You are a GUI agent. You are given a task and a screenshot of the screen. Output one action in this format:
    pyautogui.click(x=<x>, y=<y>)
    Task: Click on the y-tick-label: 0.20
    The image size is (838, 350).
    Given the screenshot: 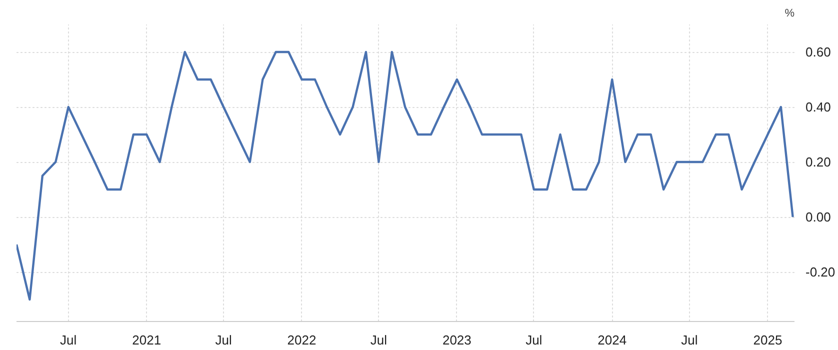 What is the action you would take?
    pyautogui.click(x=818, y=162)
    